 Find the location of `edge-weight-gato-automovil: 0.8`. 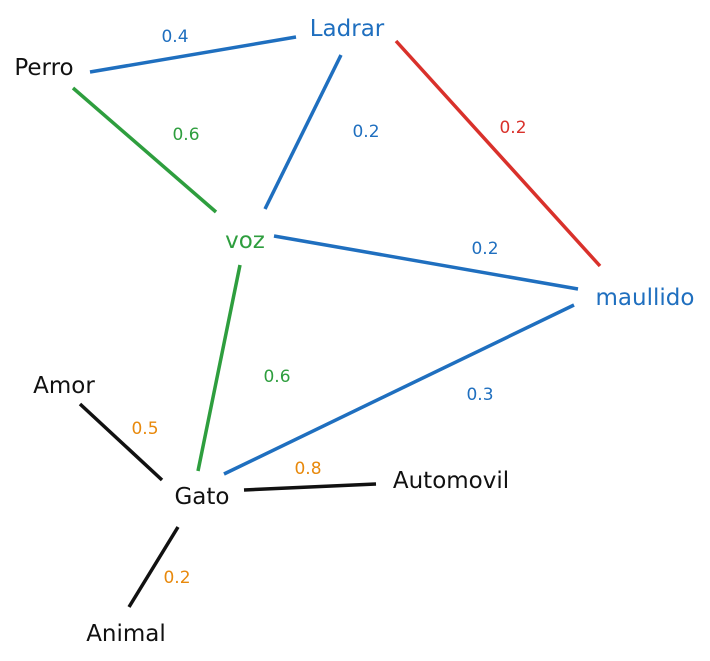

edge-weight-gato-automovil: 0.8 is located at coordinates (307, 469).